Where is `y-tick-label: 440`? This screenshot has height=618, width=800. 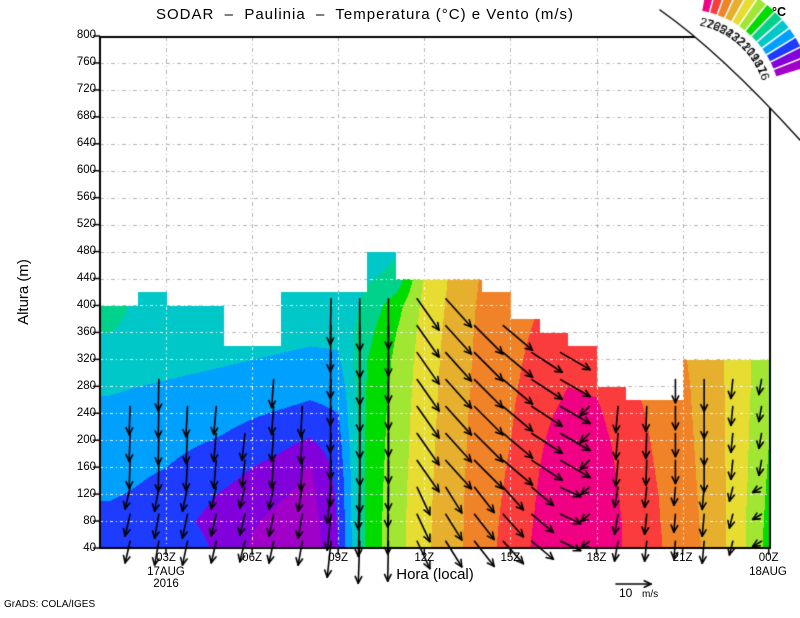
y-tick-label: 440 is located at coordinates (86, 278).